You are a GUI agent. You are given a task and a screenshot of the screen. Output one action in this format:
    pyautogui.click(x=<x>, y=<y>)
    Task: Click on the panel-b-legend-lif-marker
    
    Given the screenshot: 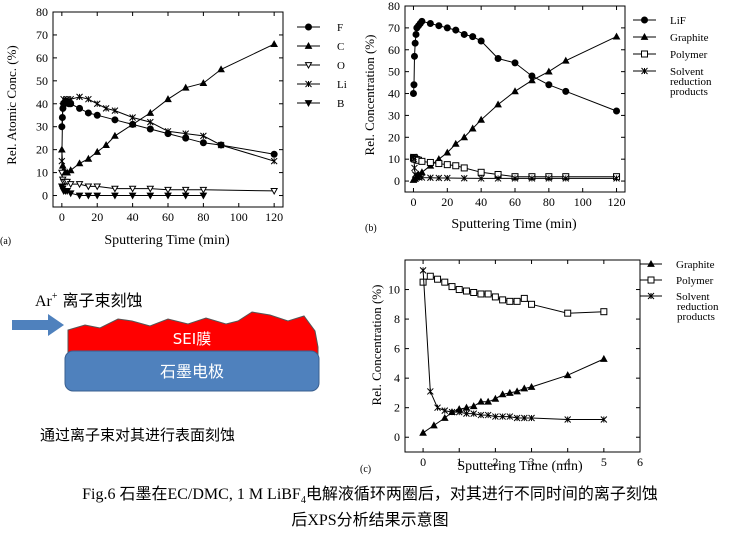 What is the action you would take?
    pyautogui.click(x=644, y=20)
    